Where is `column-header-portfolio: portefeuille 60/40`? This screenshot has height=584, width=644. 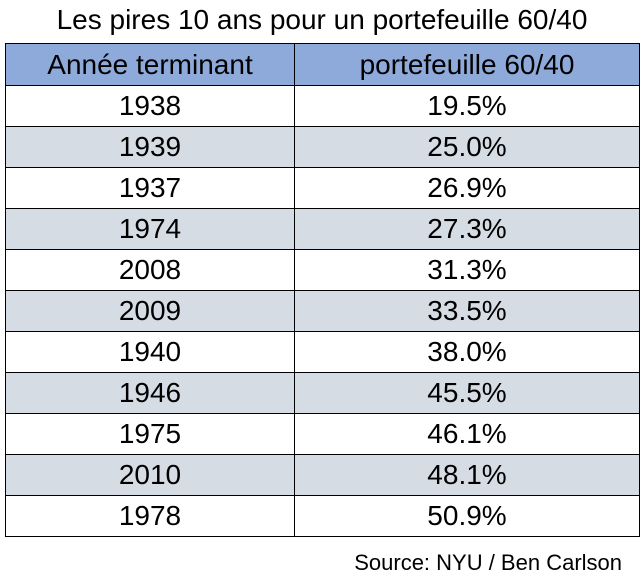 column-header-portfolio: portefeuille 60/40 is located at coordinates (467, 64).